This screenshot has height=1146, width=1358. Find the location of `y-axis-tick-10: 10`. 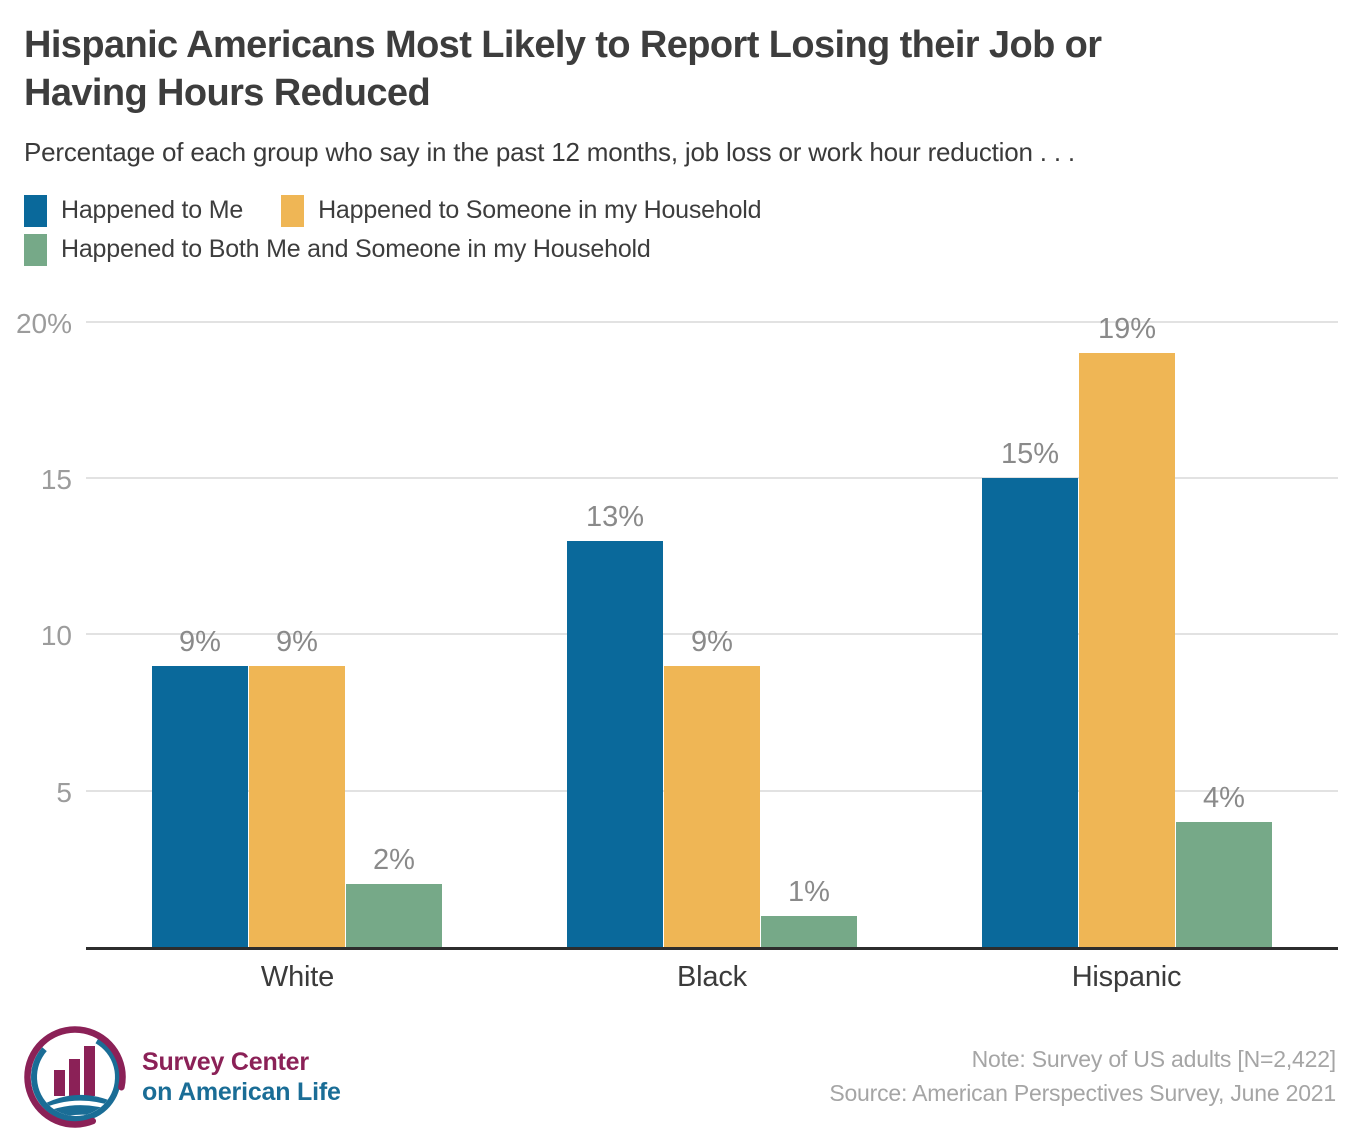

y-axis-tick-10: 10 is located at coordinates (56, 636).